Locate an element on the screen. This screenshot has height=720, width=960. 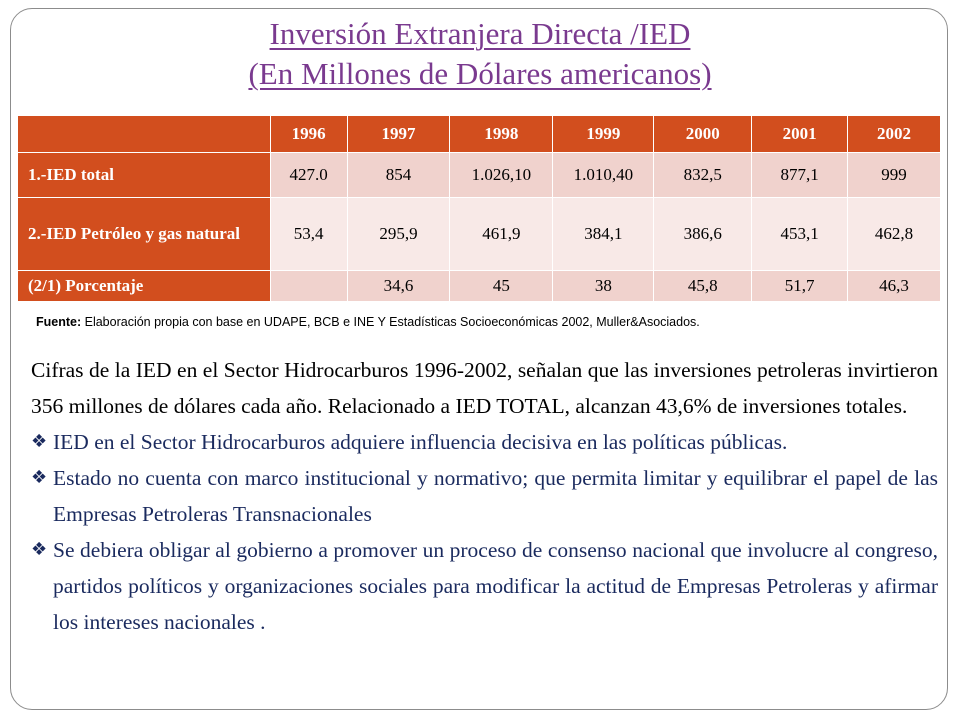
header-cell-2000: 2000 is located at coordinates (703, 134).